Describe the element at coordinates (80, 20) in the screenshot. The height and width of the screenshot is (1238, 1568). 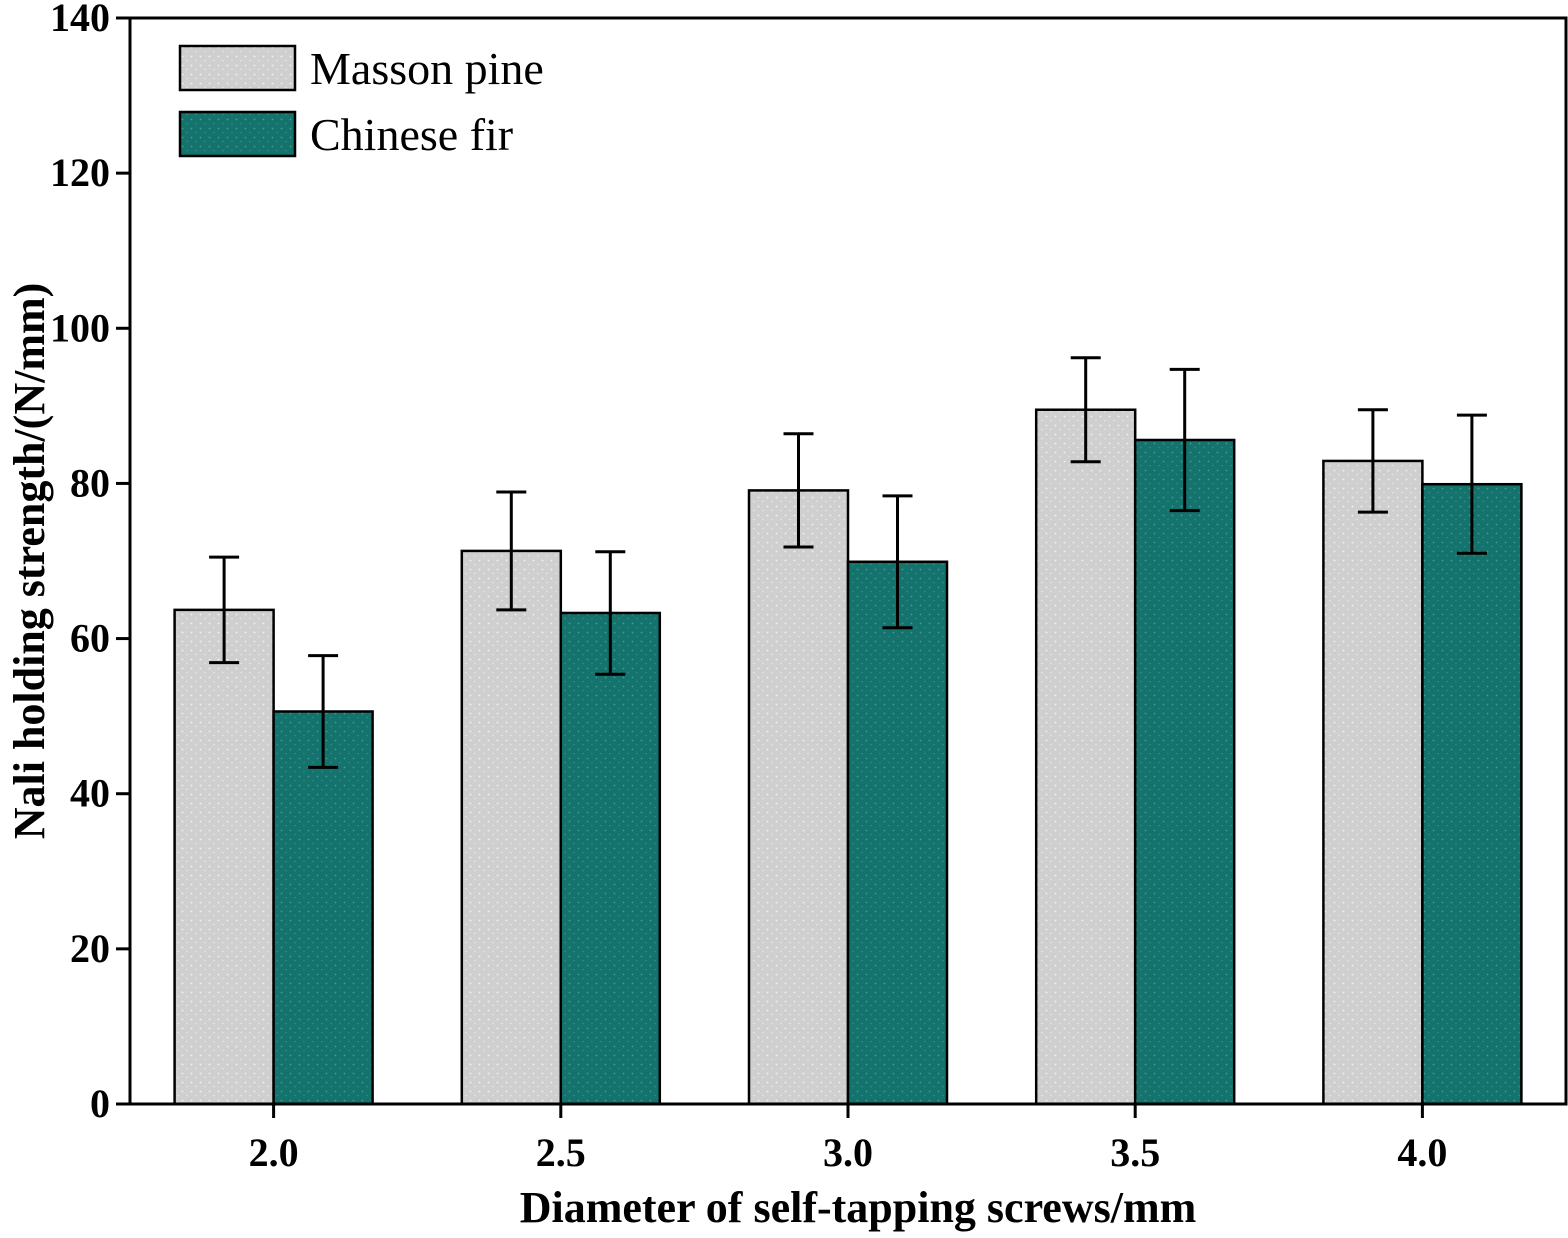
I see `y-tick-label: 140` at that location.